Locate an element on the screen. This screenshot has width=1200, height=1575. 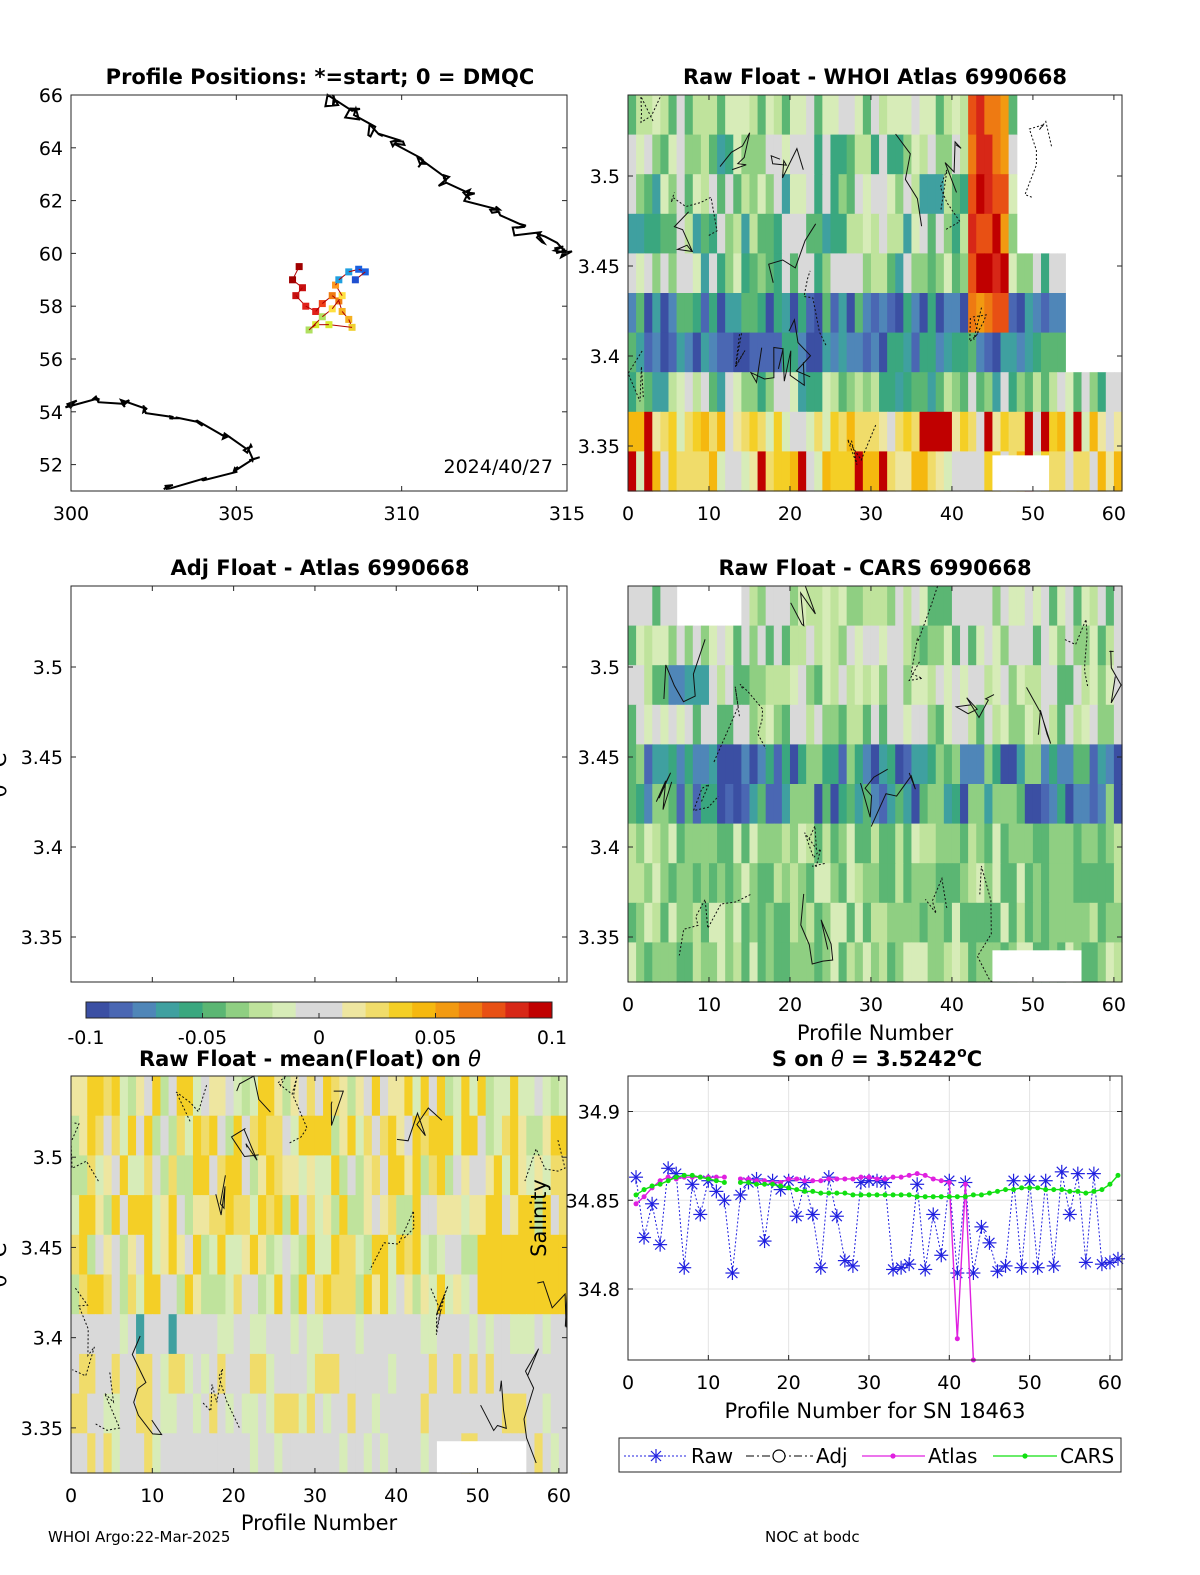
cars-contours is located at coordinates (888, 784).